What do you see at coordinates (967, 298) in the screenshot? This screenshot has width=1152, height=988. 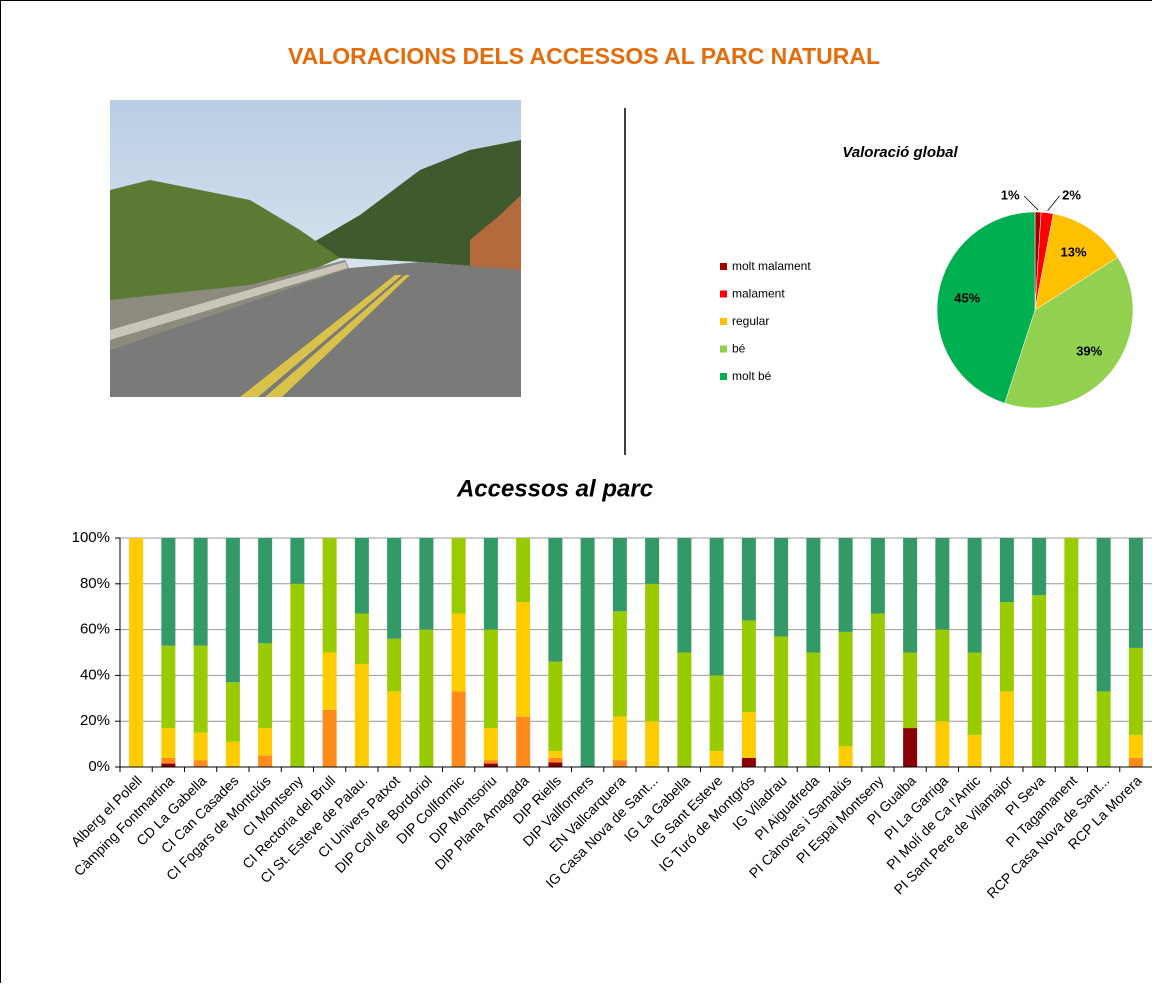 I see `pie-label: 45%` at bounding box center [967, 298].